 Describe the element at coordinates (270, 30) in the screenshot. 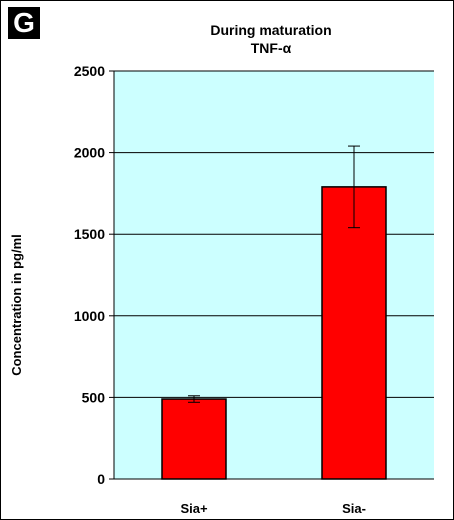

I see `chart-title: During maturation` at that location.